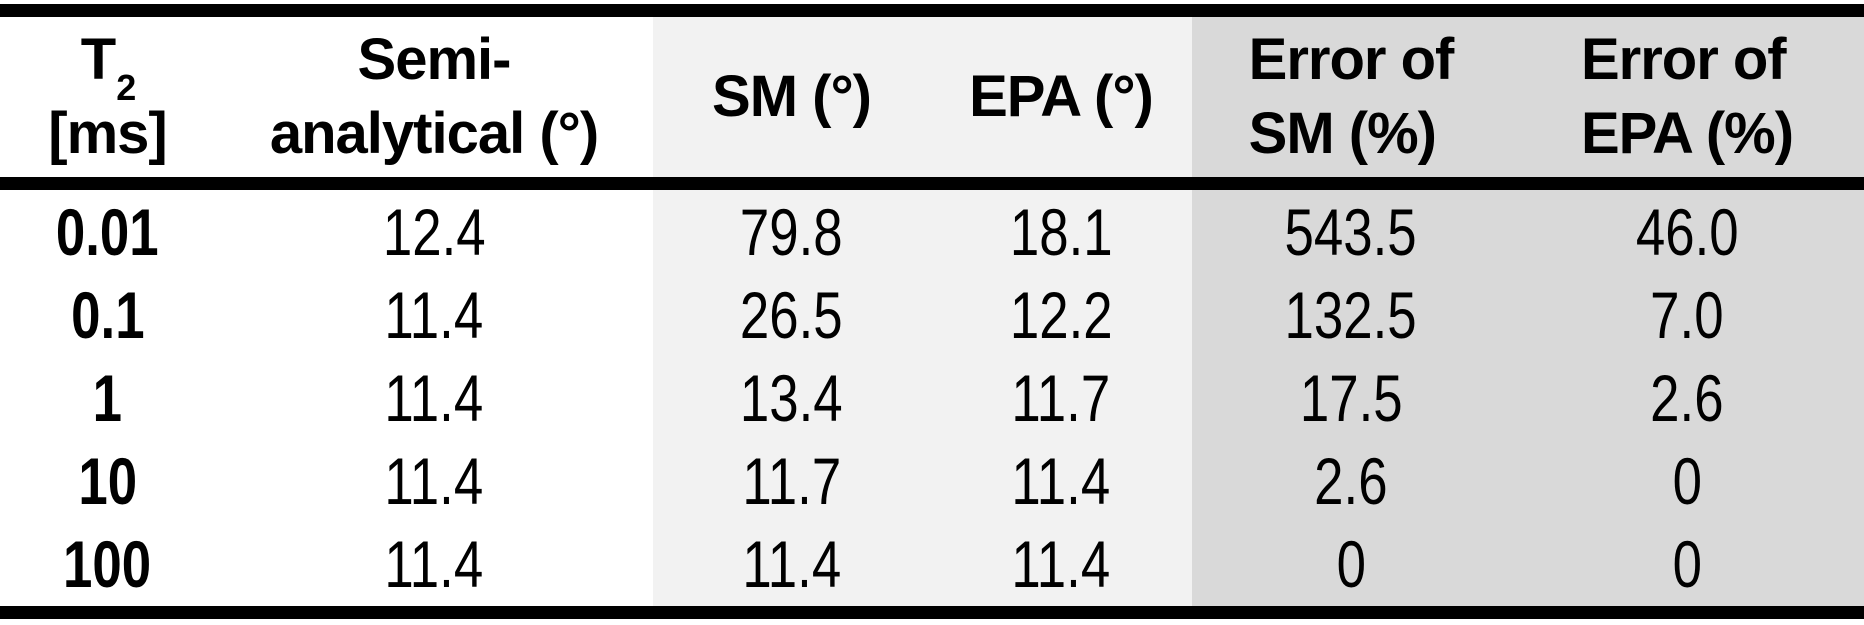 This screenshot has width=1864, height=625. I want to click on table-cell: 13.4, so click(791, 398).